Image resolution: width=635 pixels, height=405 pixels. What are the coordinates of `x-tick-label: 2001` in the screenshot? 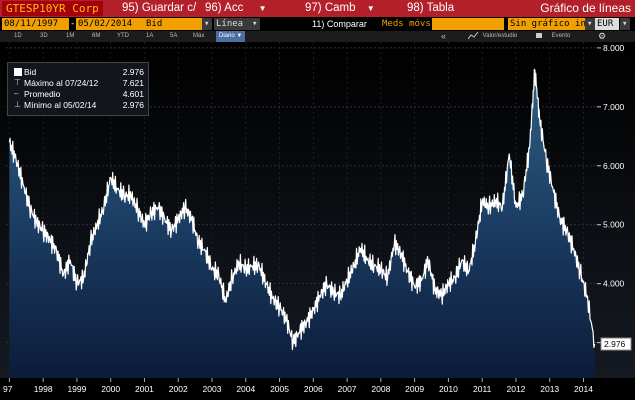 It's located at (144, 389).